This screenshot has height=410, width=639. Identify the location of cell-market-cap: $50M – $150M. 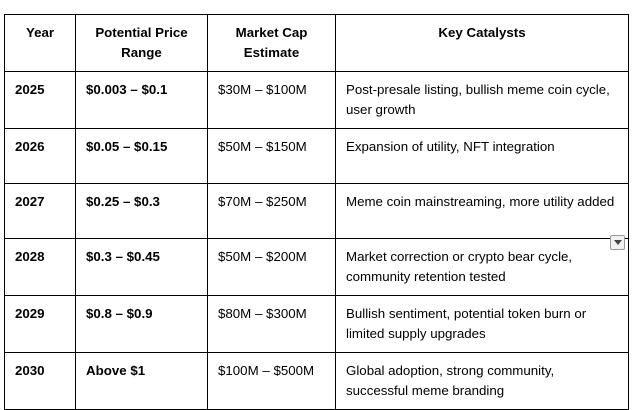
(271, 156).